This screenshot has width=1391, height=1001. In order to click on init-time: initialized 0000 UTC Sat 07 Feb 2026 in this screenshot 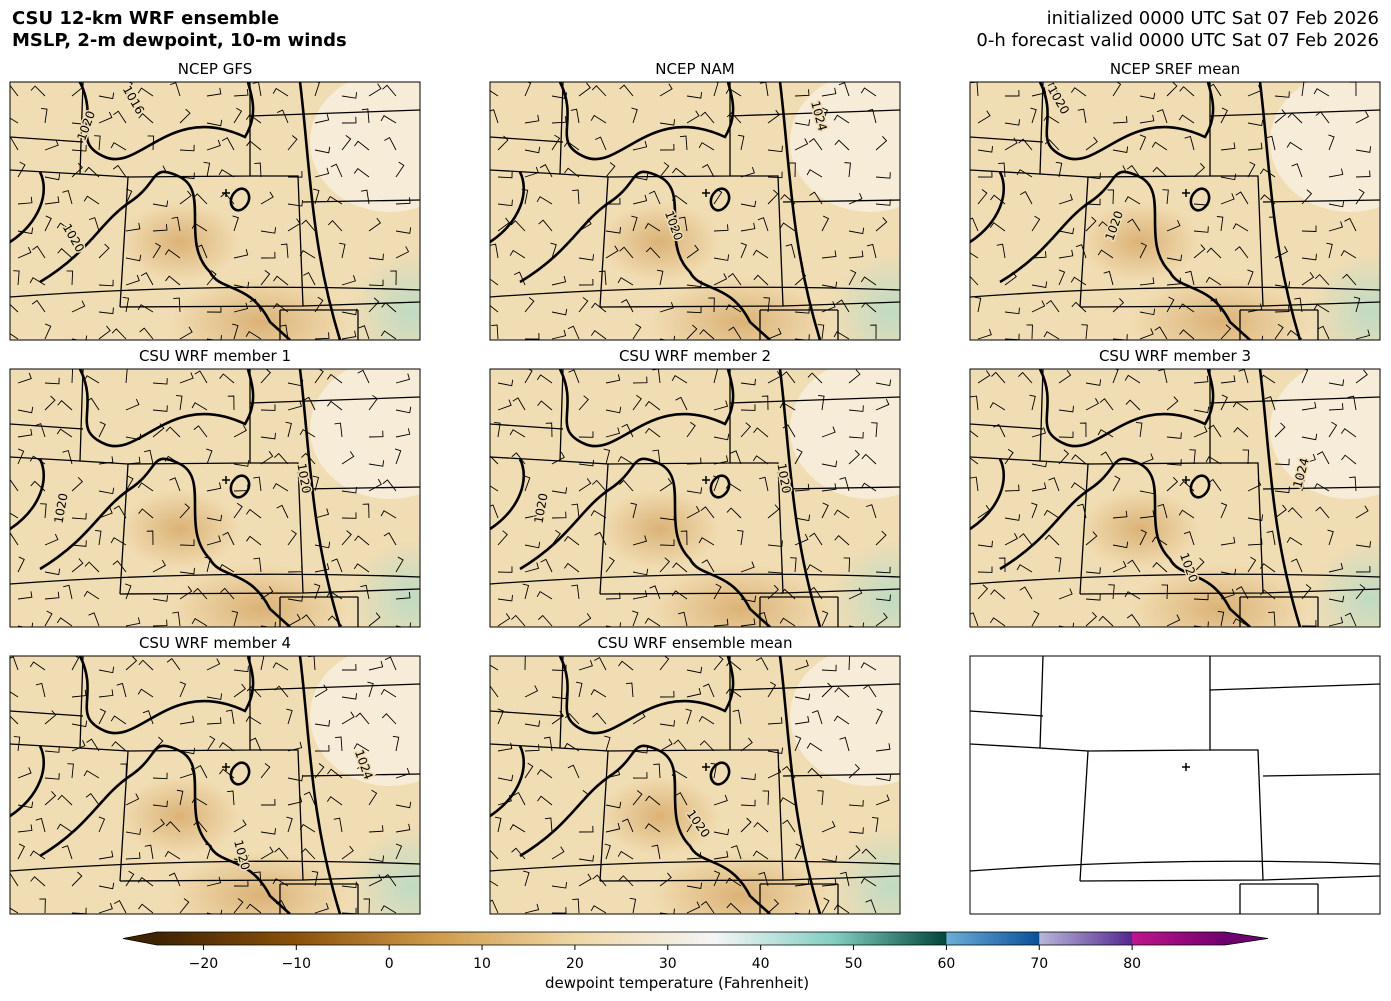, I will do `click(1213, 18)`.